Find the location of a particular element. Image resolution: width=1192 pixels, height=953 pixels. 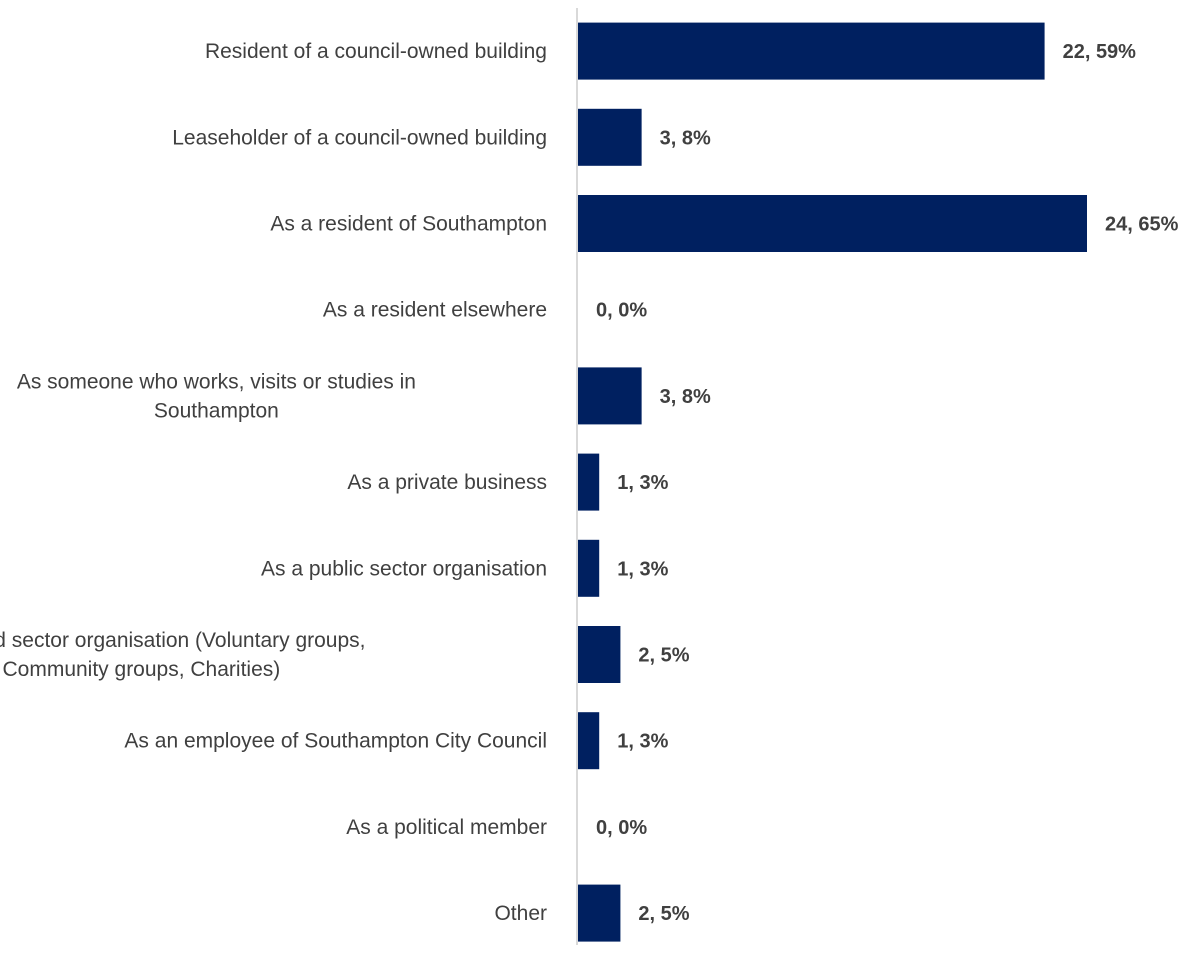

data-label: 24, 65% is located at coordinates (1142, 225).